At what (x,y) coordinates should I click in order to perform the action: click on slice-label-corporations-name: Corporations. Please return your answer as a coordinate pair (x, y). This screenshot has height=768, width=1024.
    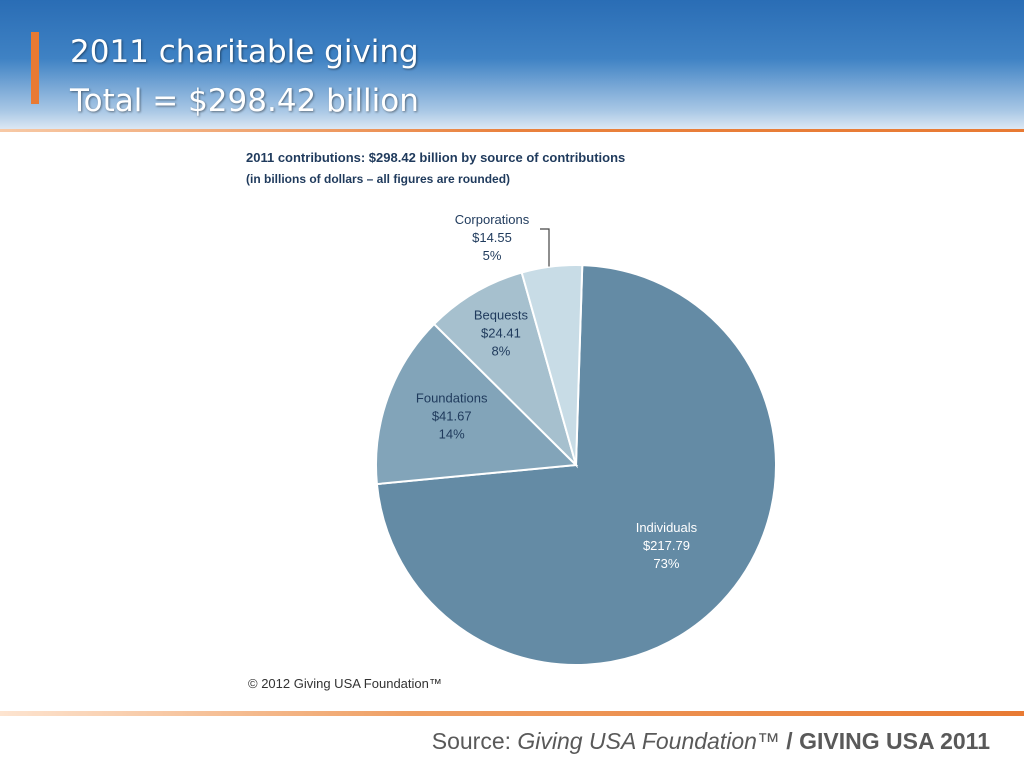
    Looking at the image, I should click on (492, 219).